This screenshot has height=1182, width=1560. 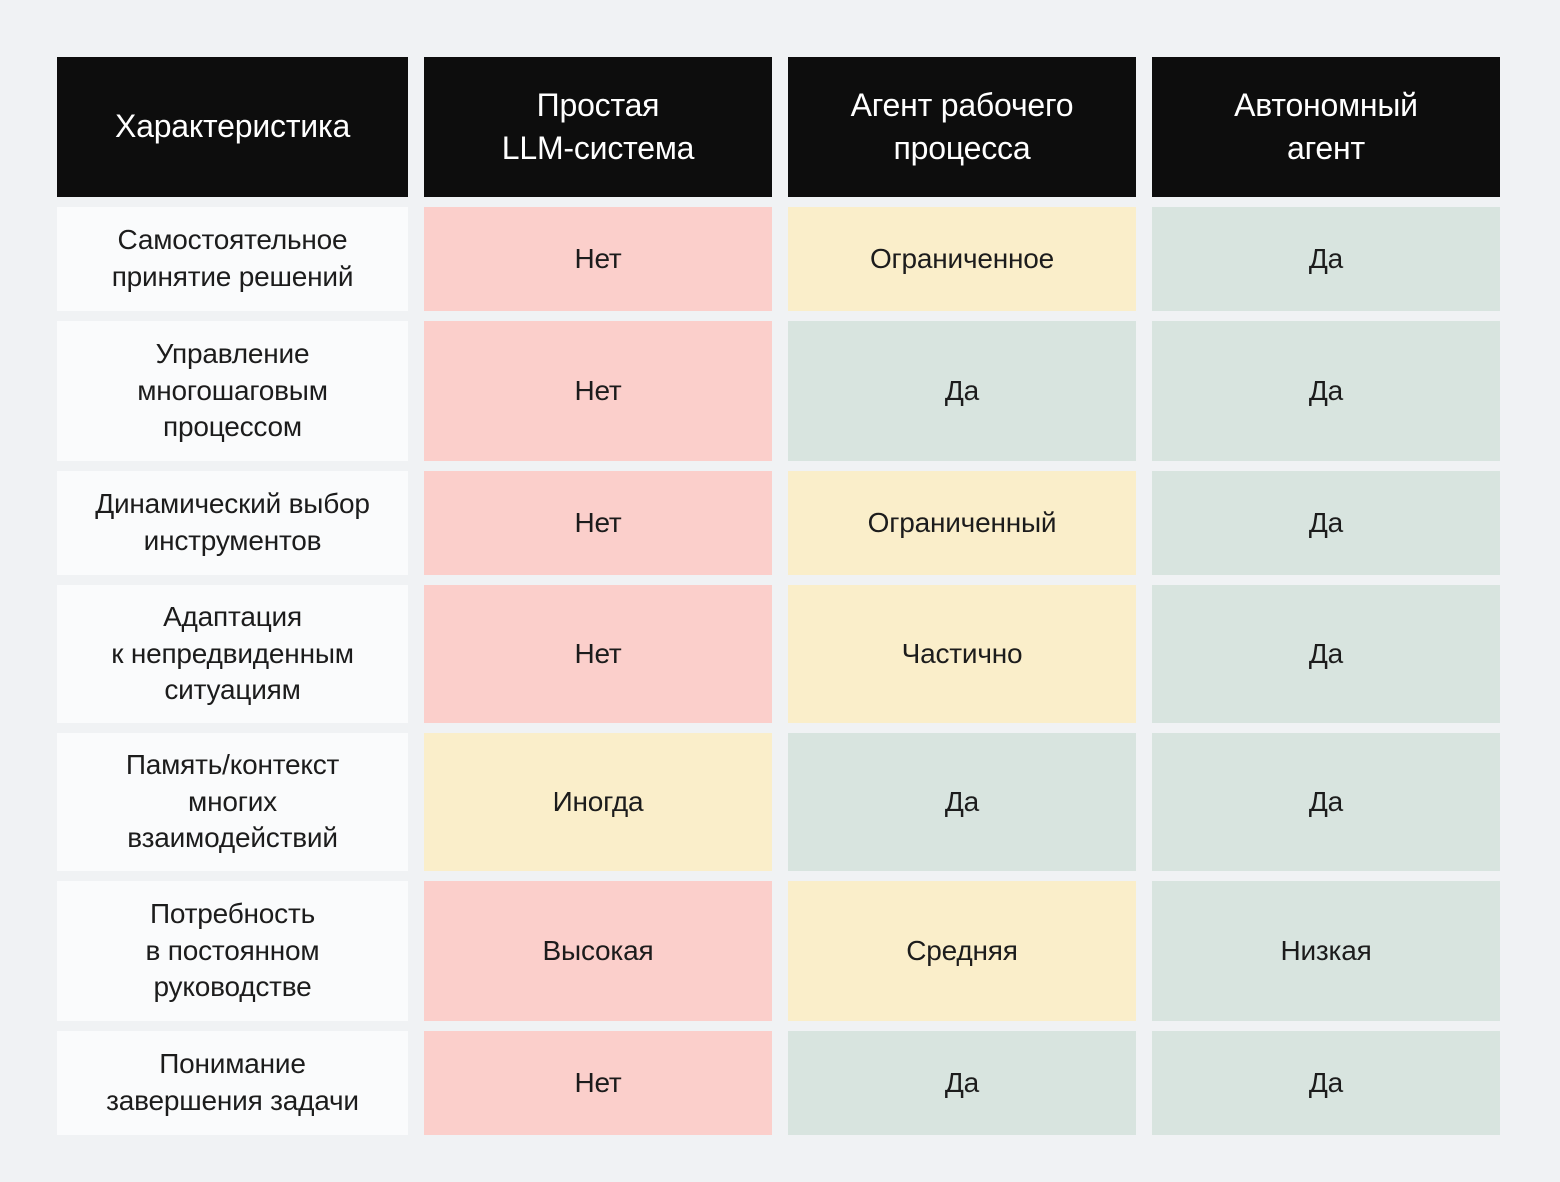 I want to click on value-cell: Высокая, so click(x=598, y=951).